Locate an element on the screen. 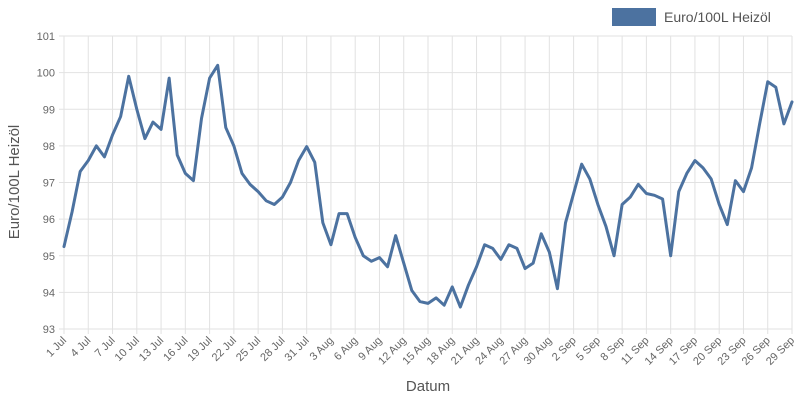 The image size is (800, 400). y-tick-label: 94 is located at coordinates (49, 293).